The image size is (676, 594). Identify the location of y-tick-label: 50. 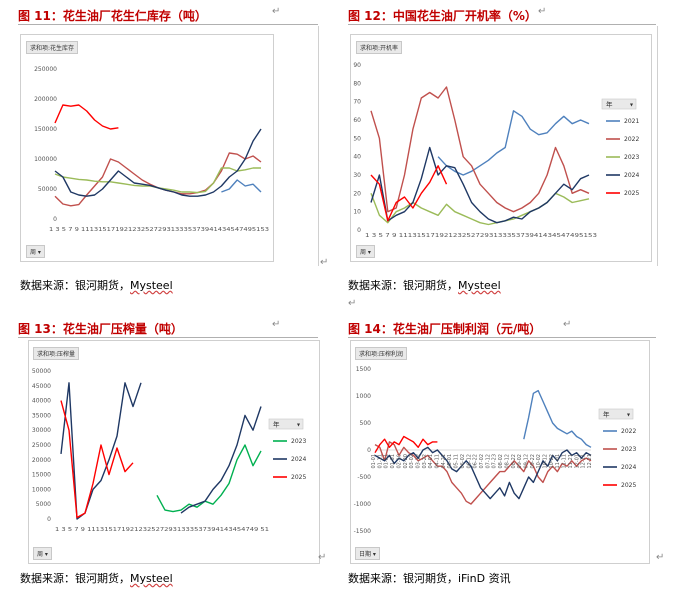
(357, 138).